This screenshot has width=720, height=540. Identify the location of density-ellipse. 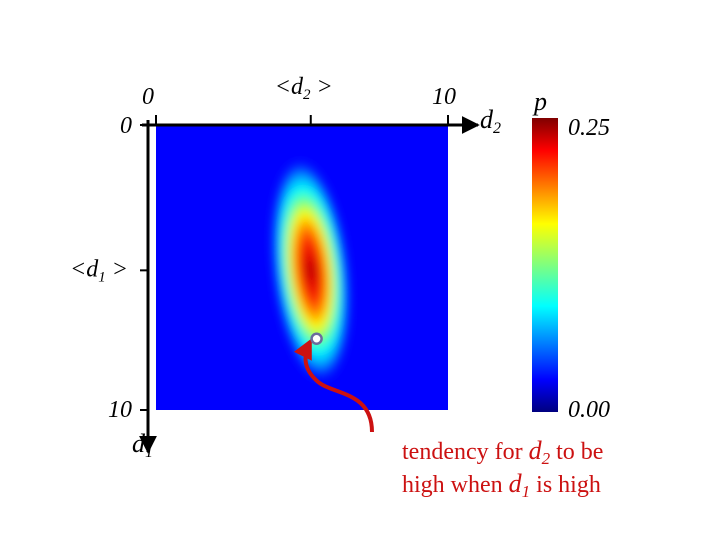
(311, 270).